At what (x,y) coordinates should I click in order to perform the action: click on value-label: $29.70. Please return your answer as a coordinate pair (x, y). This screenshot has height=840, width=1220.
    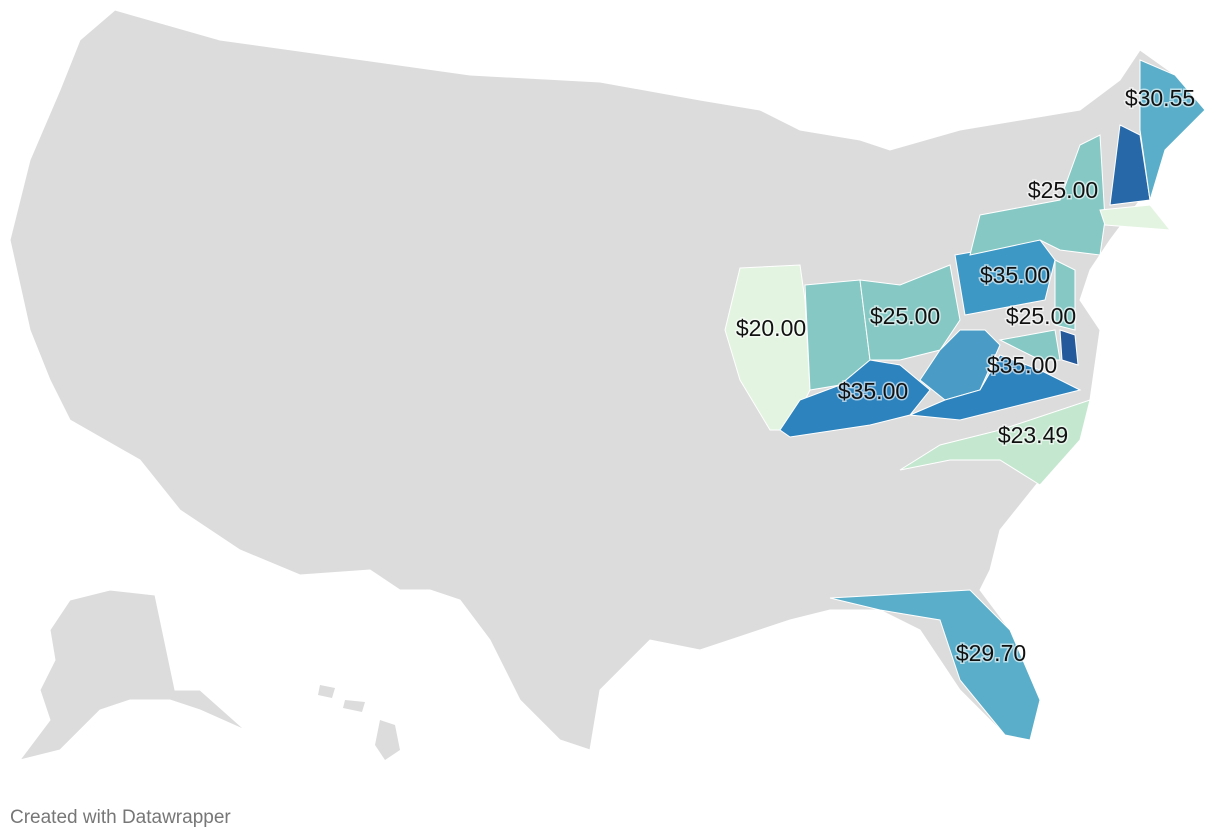
    Looking at the image, I should click on (991, 653).